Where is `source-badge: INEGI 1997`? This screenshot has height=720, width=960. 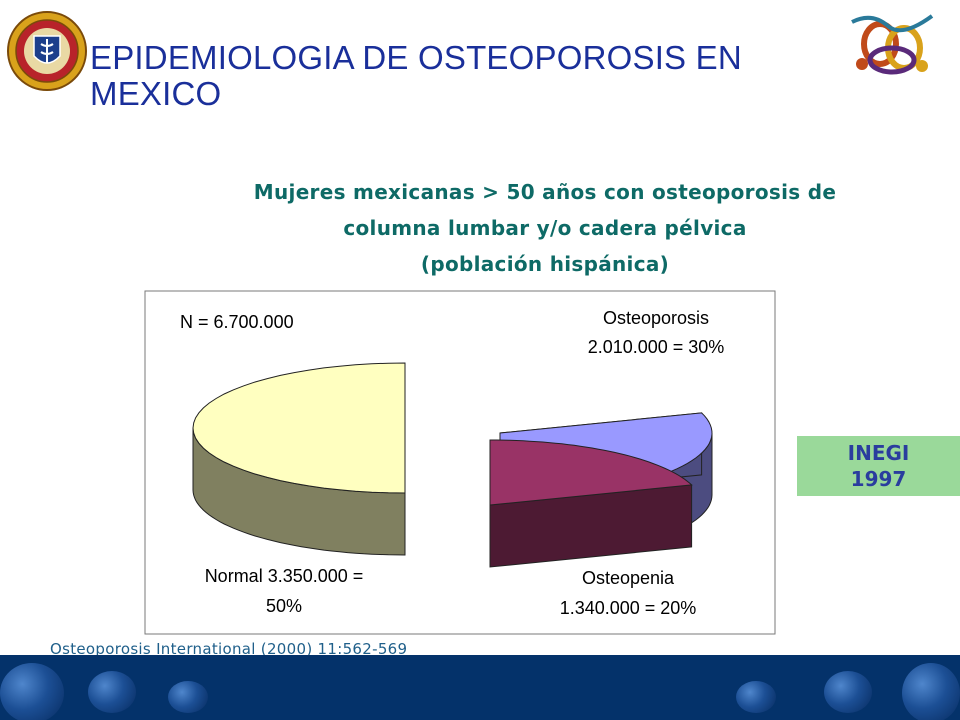 source-badge: INEGI 1997 is located at coordinates (878, 466).